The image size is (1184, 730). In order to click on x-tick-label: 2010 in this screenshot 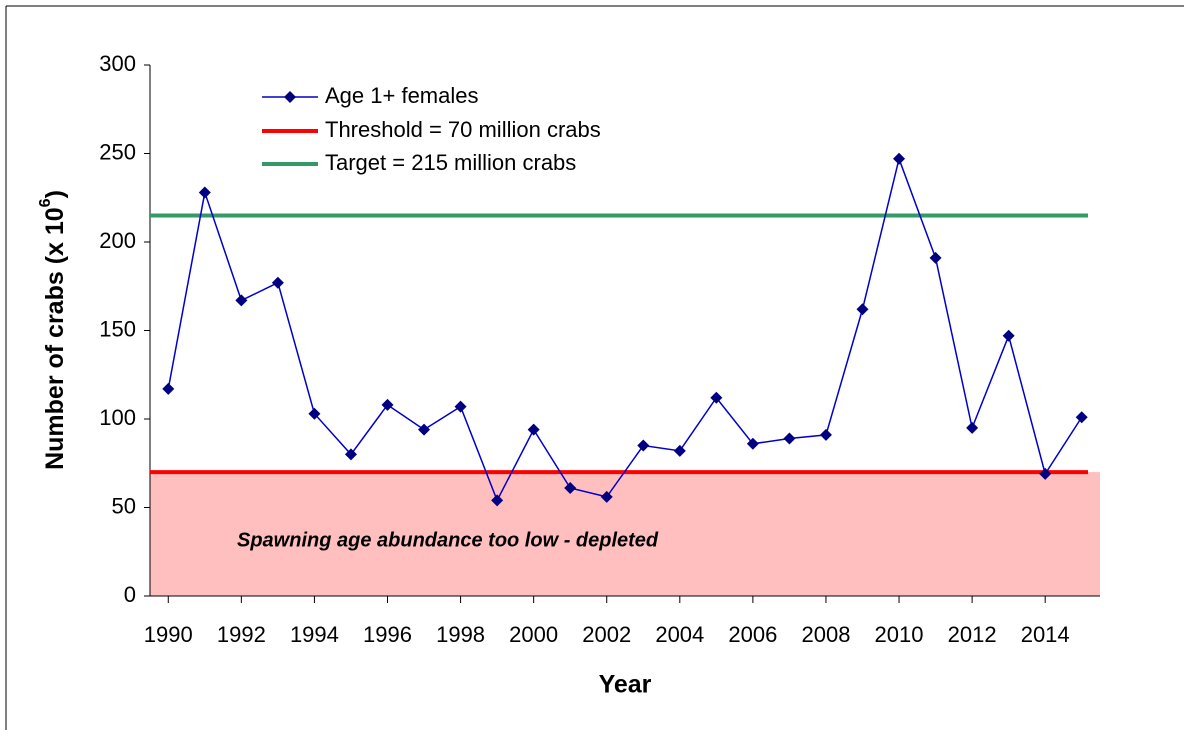, I will do `click(899, 634)`.